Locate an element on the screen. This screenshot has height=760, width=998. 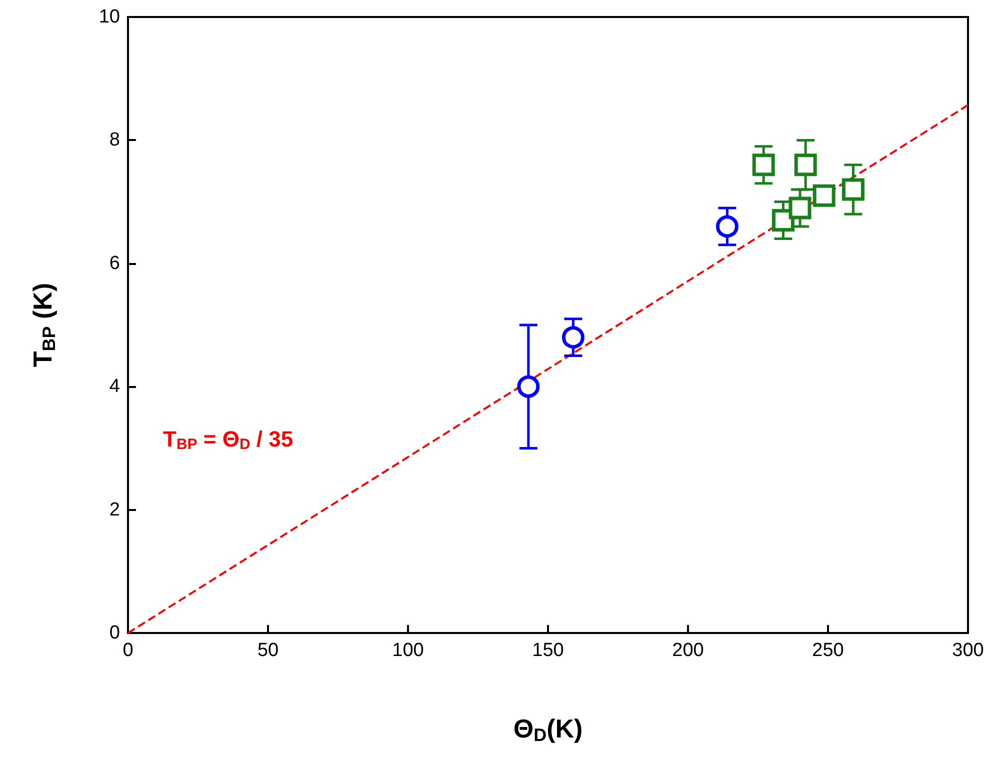
y-axis-title: TBP (K) is located at coordinates (43, 325).